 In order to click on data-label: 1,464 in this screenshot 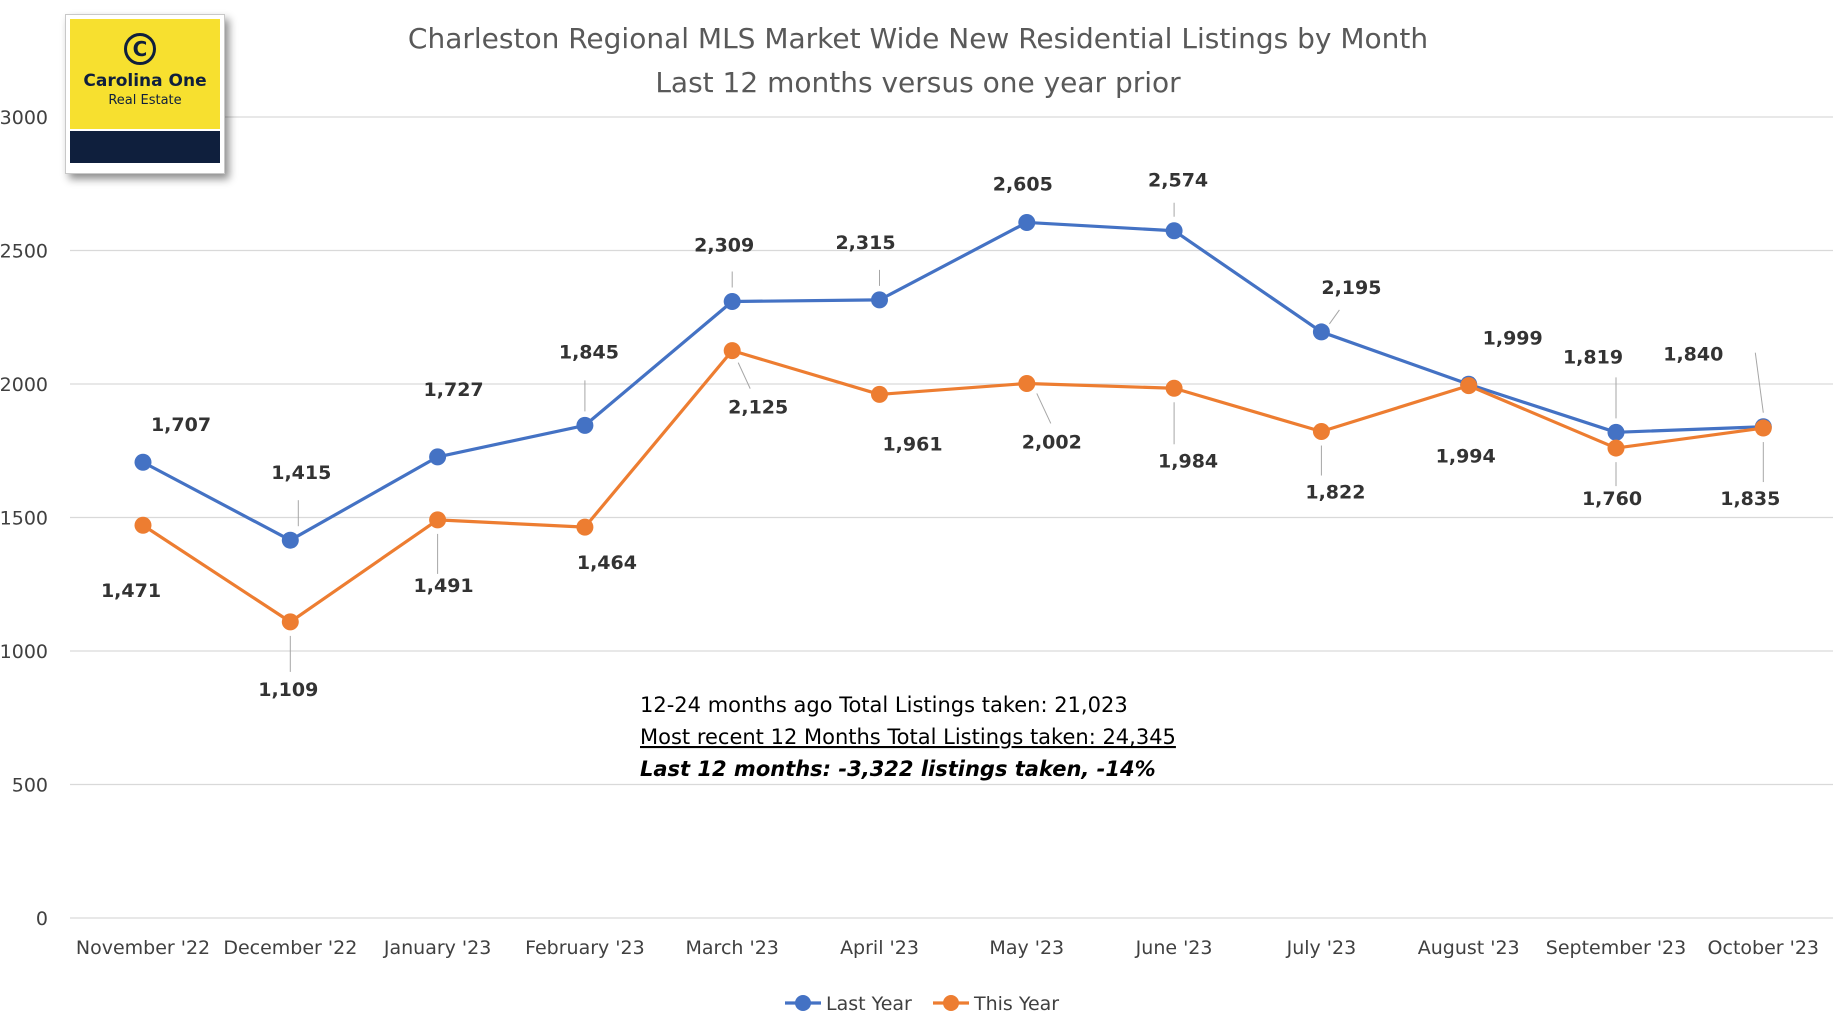, I will do `click(607, 563)`.